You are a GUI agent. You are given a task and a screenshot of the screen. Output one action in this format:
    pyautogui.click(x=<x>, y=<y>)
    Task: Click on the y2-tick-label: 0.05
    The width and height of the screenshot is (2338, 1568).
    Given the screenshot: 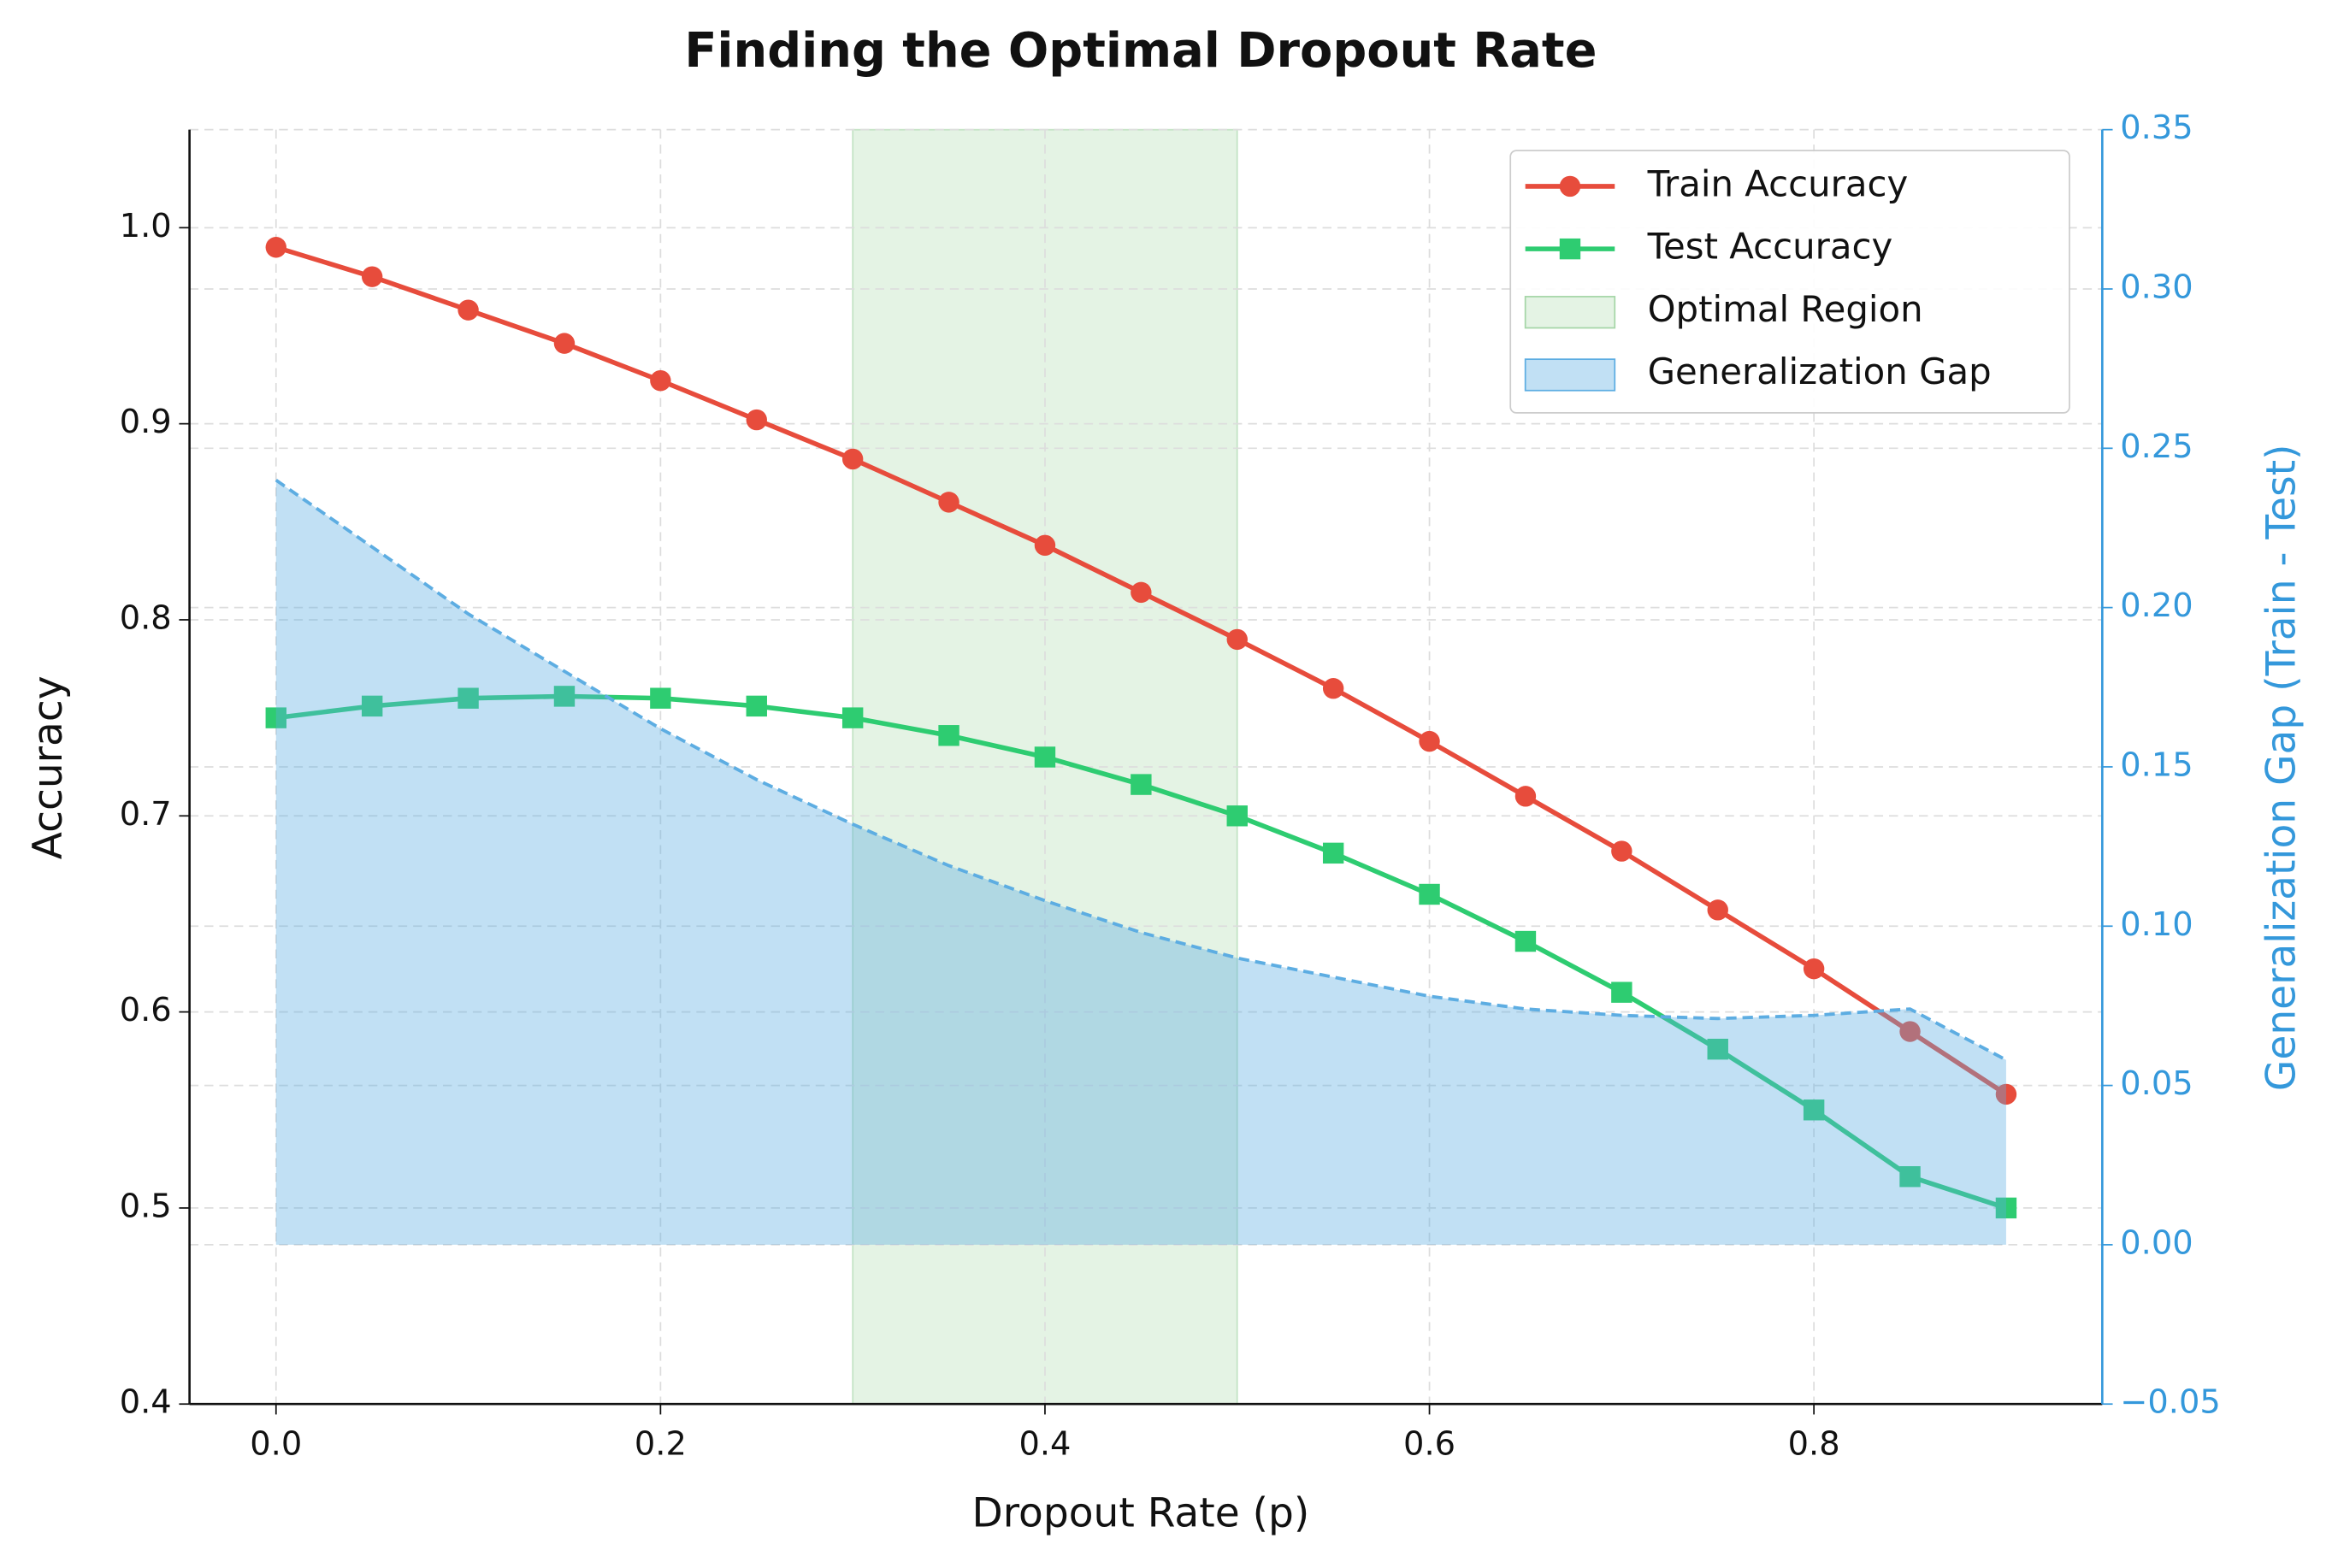 What is the action you would take?
    pyautogui.click(x=2156, y=1083)
    